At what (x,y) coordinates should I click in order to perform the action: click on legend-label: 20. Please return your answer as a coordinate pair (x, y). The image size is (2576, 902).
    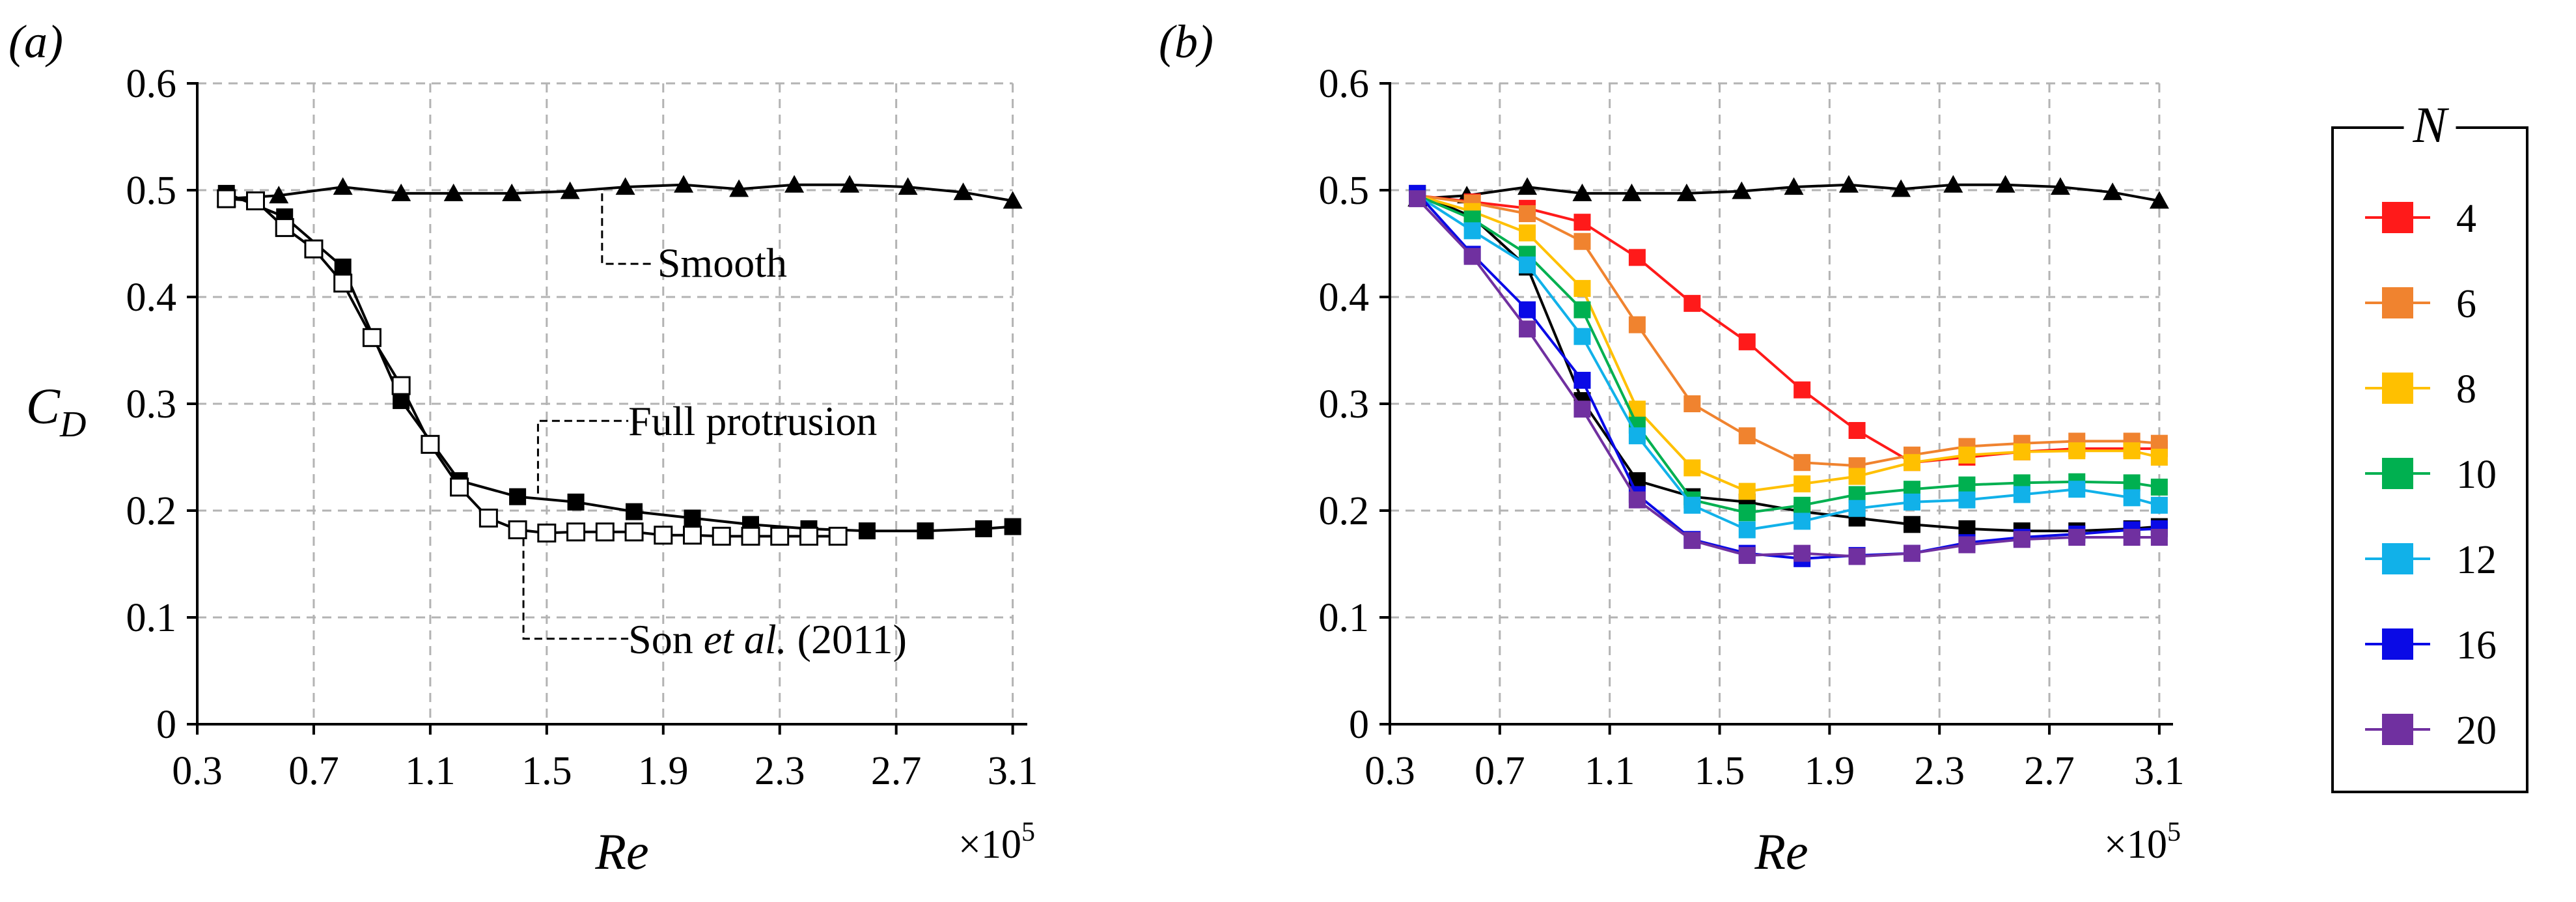
    Looking at the image, I should click on (2476, 731).